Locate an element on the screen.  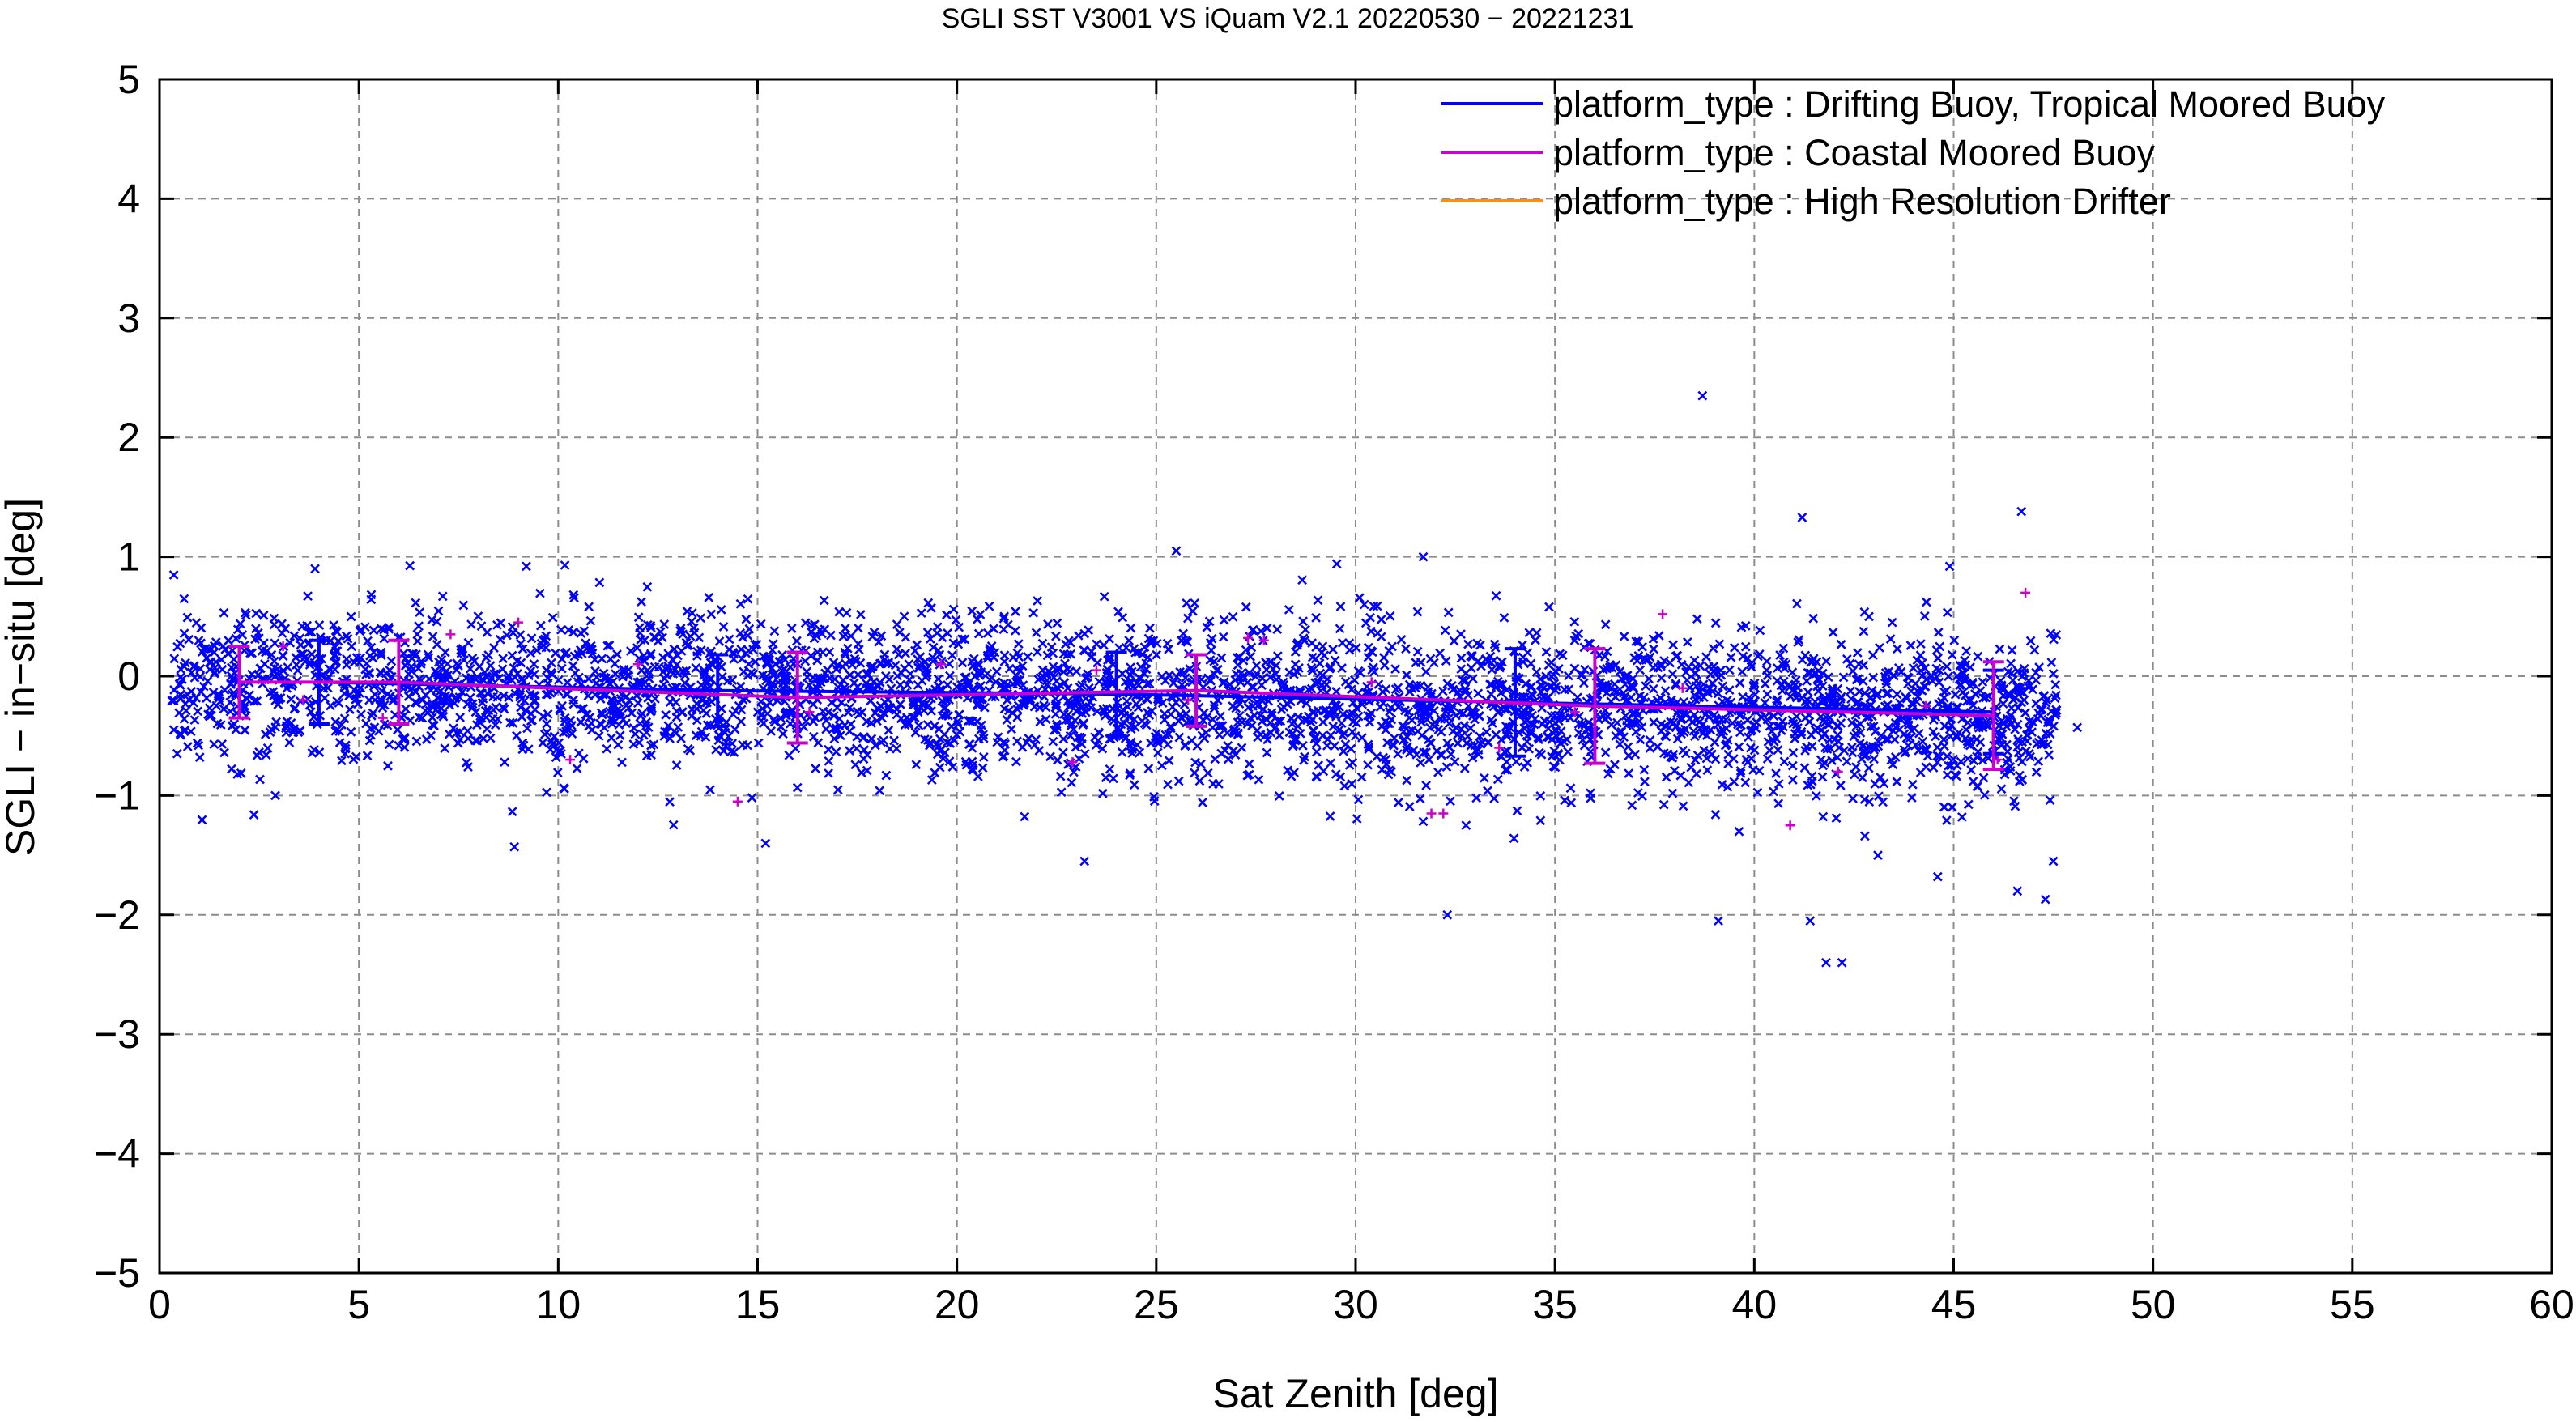
x-tick-label: 50 is located at coordinates (2153, 1304).